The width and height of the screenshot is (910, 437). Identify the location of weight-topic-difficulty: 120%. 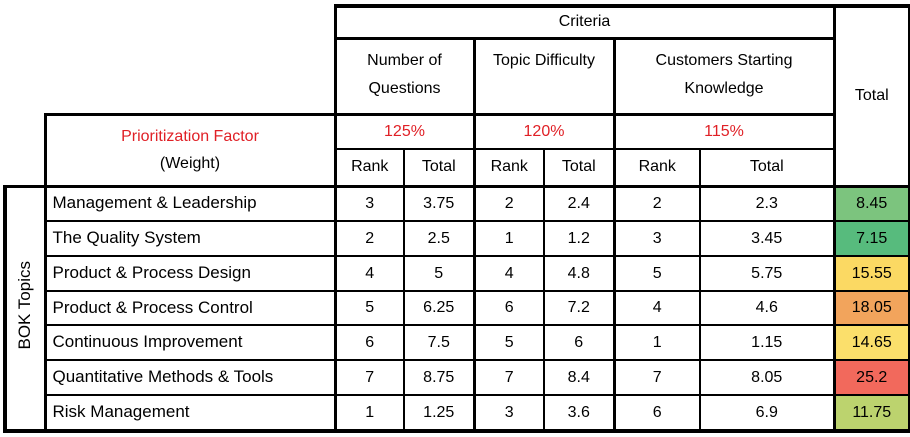
(543, 131).